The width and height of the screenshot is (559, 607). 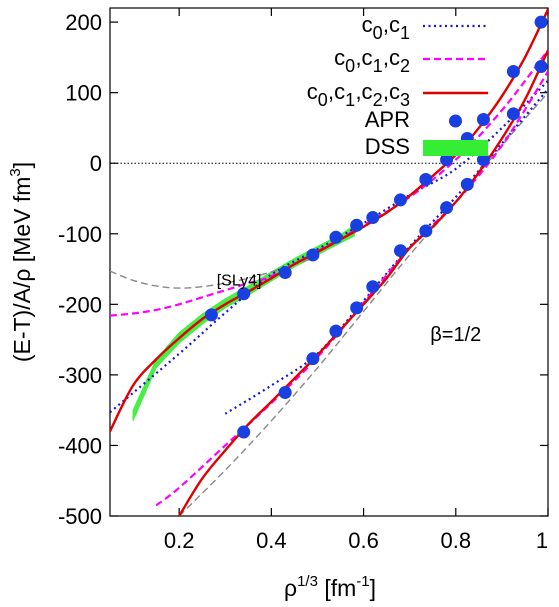 What do you see at coordinates (330, 587) in the screenshot?
I see `x-axis-title: ρ1/3 [fm-1]` at bounding box center [330, 587].